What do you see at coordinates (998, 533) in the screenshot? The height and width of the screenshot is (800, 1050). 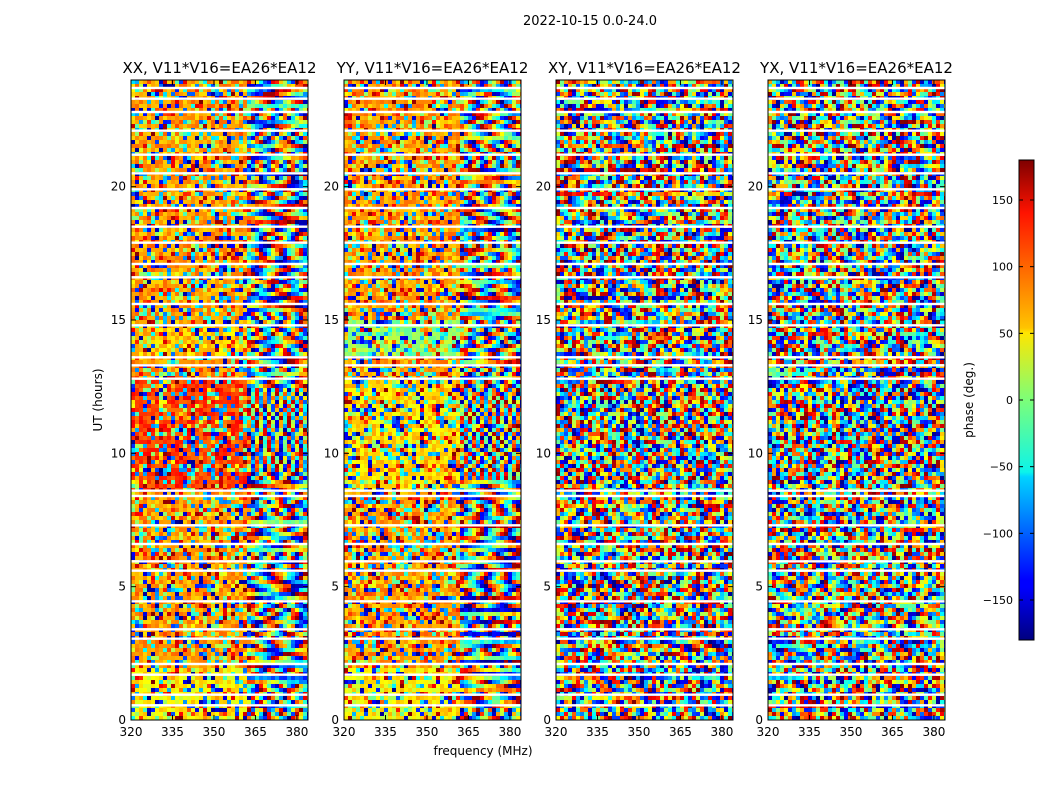 I see `colorbar-tick-label: −100` at bounding box center [998, 533].